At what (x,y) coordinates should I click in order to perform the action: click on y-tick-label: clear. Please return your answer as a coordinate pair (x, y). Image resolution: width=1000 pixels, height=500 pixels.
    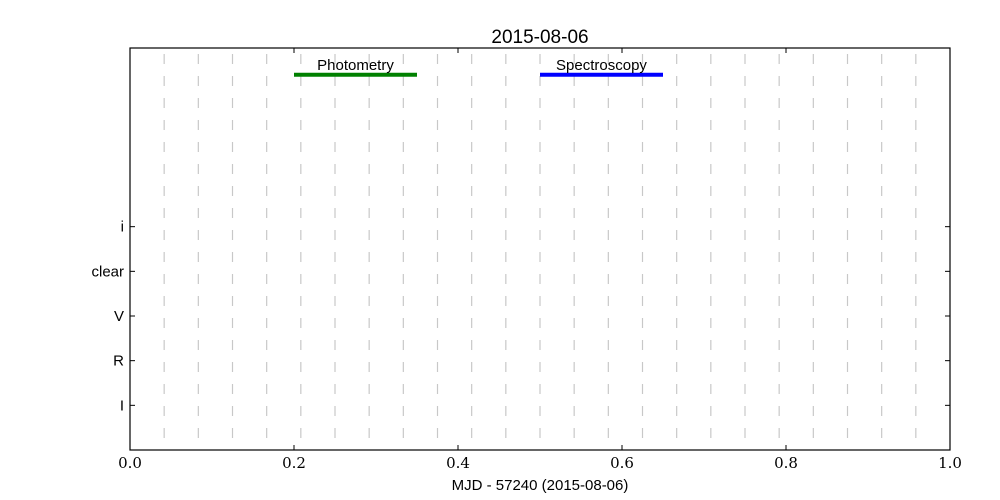
    Looking at the image, I should click on (107, 271).